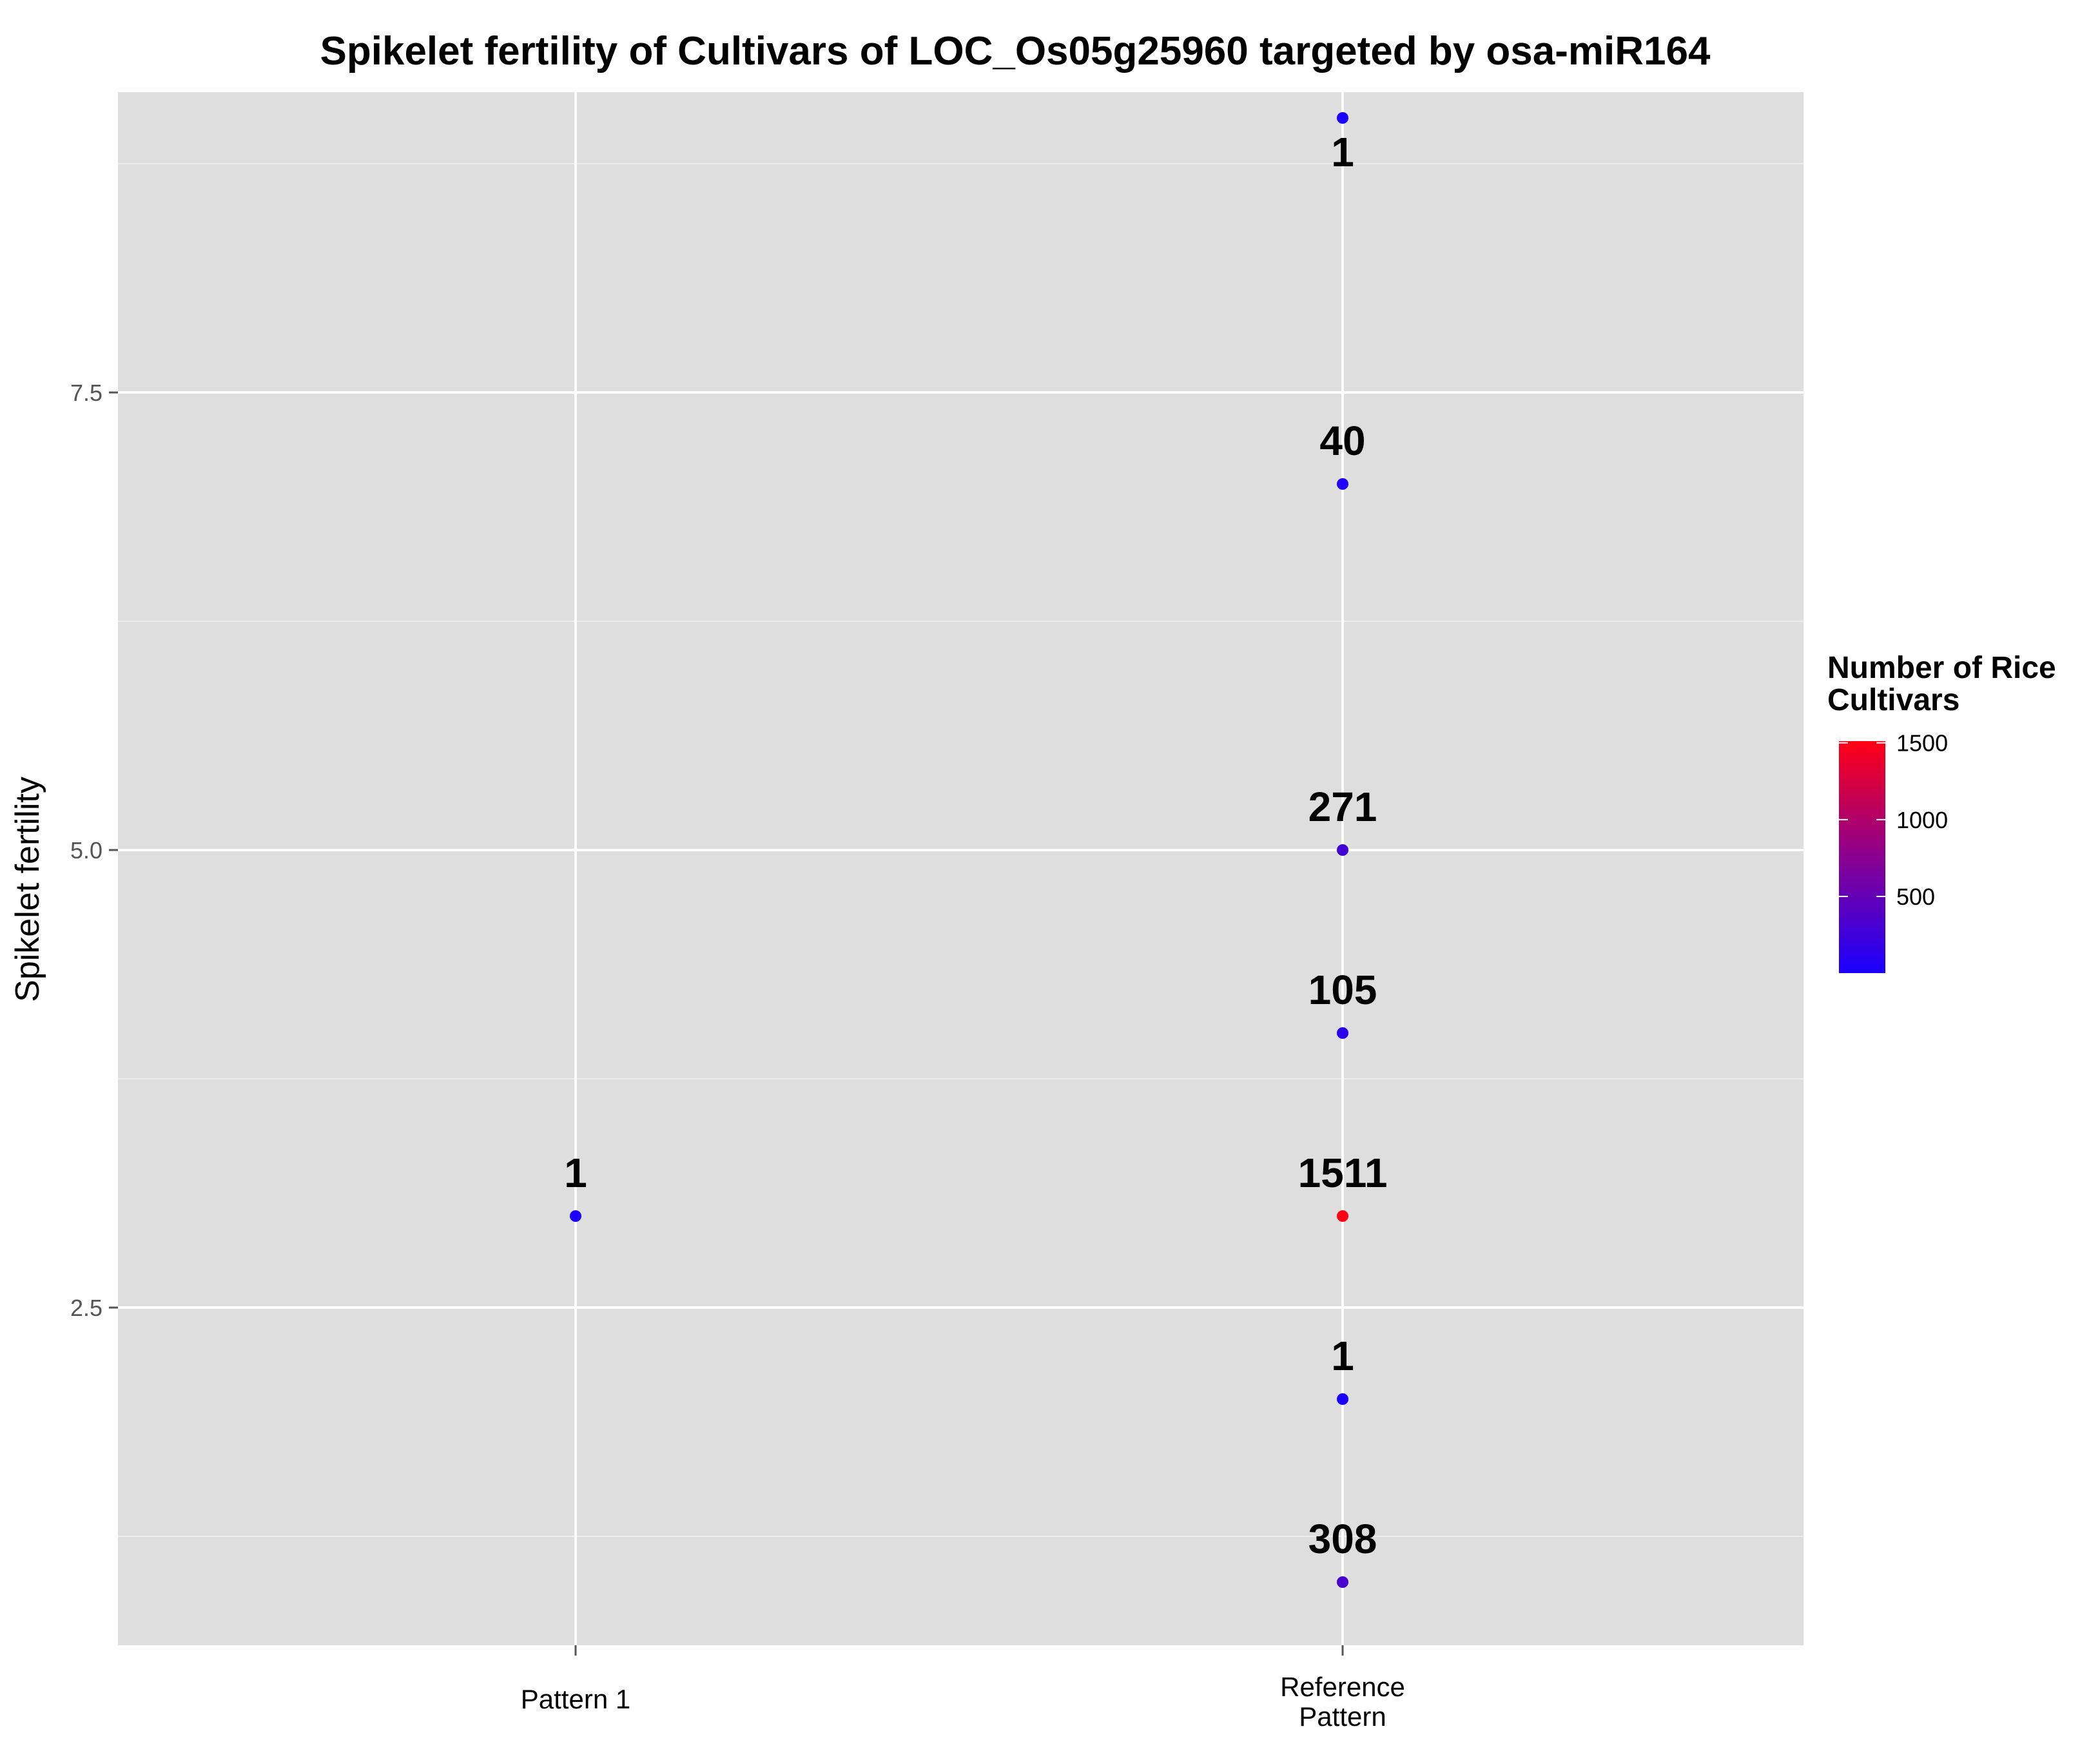 Image resolution: width=2100 pixels, height=1740 pixels. What do you see at coordinates (1922, 820) in the screenshot?
I see `legend-tick-label: 1000` at bounding box center [1922, 820].